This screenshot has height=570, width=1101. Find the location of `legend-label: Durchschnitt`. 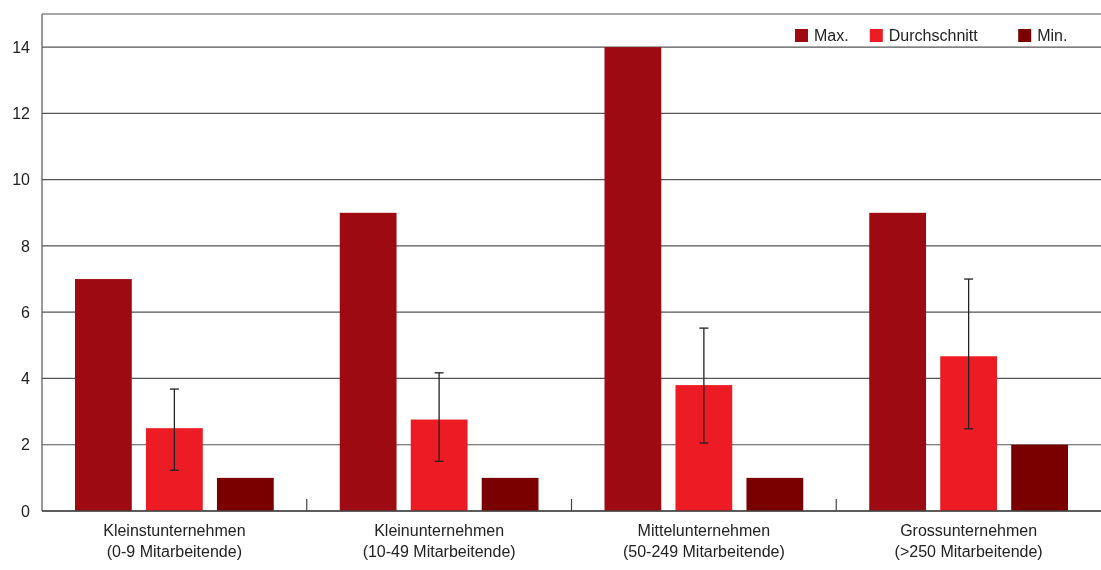

legend-label: Durchschnitt is located at coordinates (933, 35).